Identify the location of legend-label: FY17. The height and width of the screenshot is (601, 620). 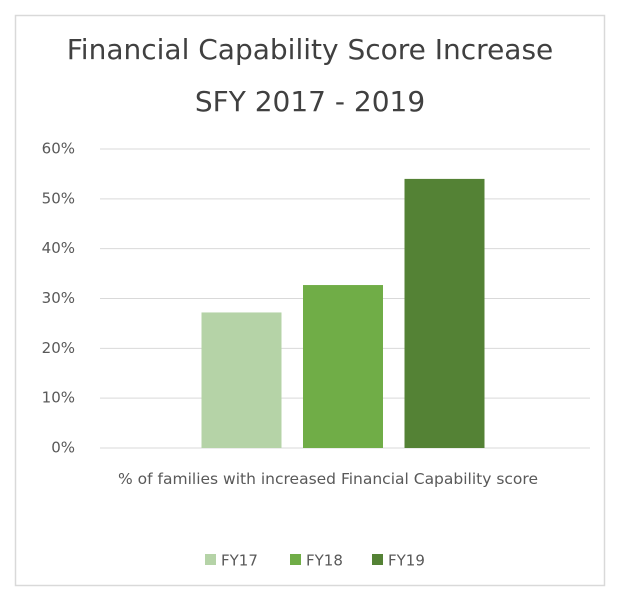
(239, 561).